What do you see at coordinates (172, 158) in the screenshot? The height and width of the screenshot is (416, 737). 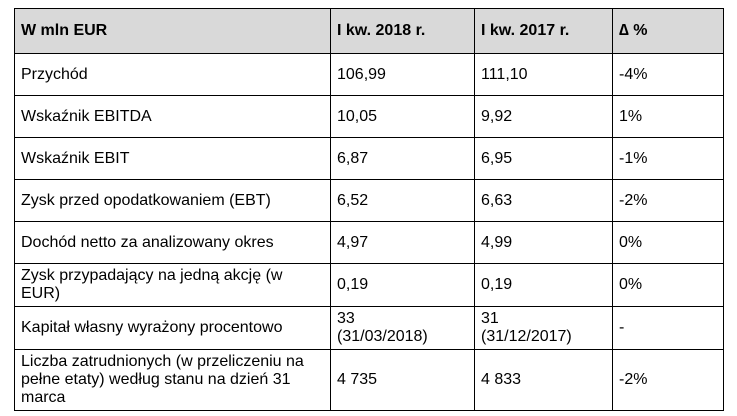 I see `row-label: Wskaźnik EBIT` at bounding box center [172, 158].